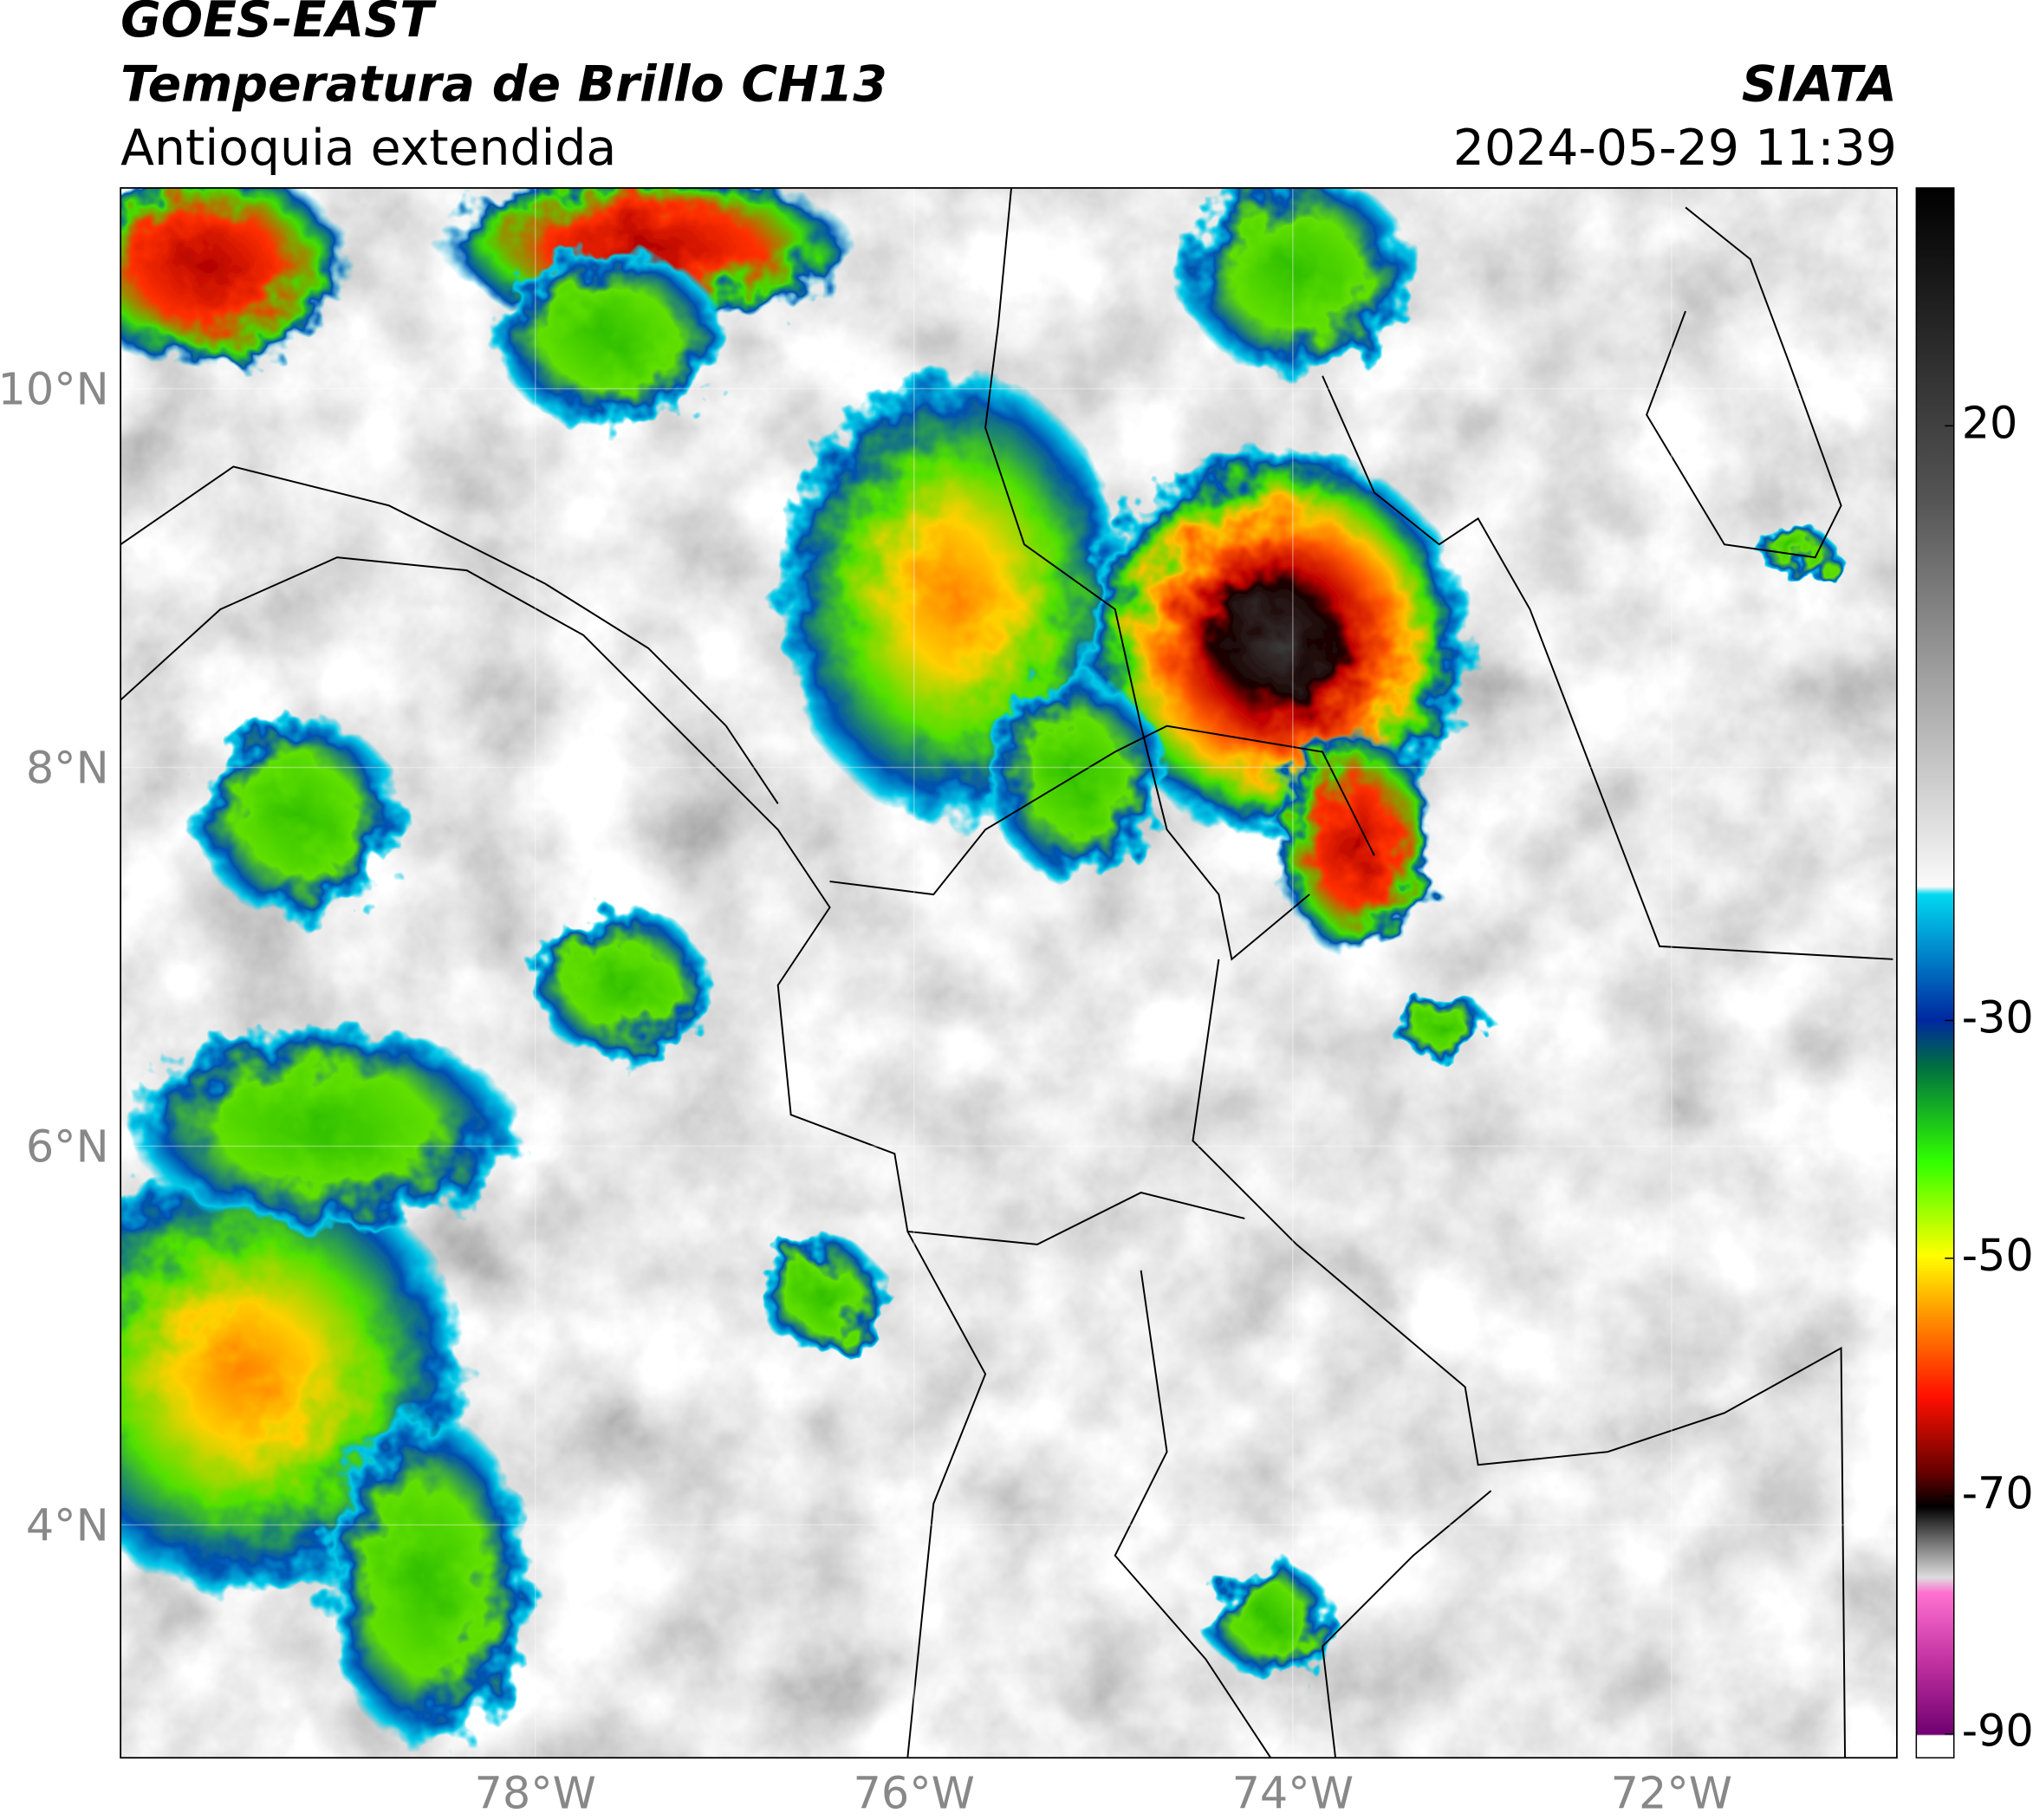  Describe the element at coordinates (1935, 972) in the screenshot. I see `colorbar` at that location.